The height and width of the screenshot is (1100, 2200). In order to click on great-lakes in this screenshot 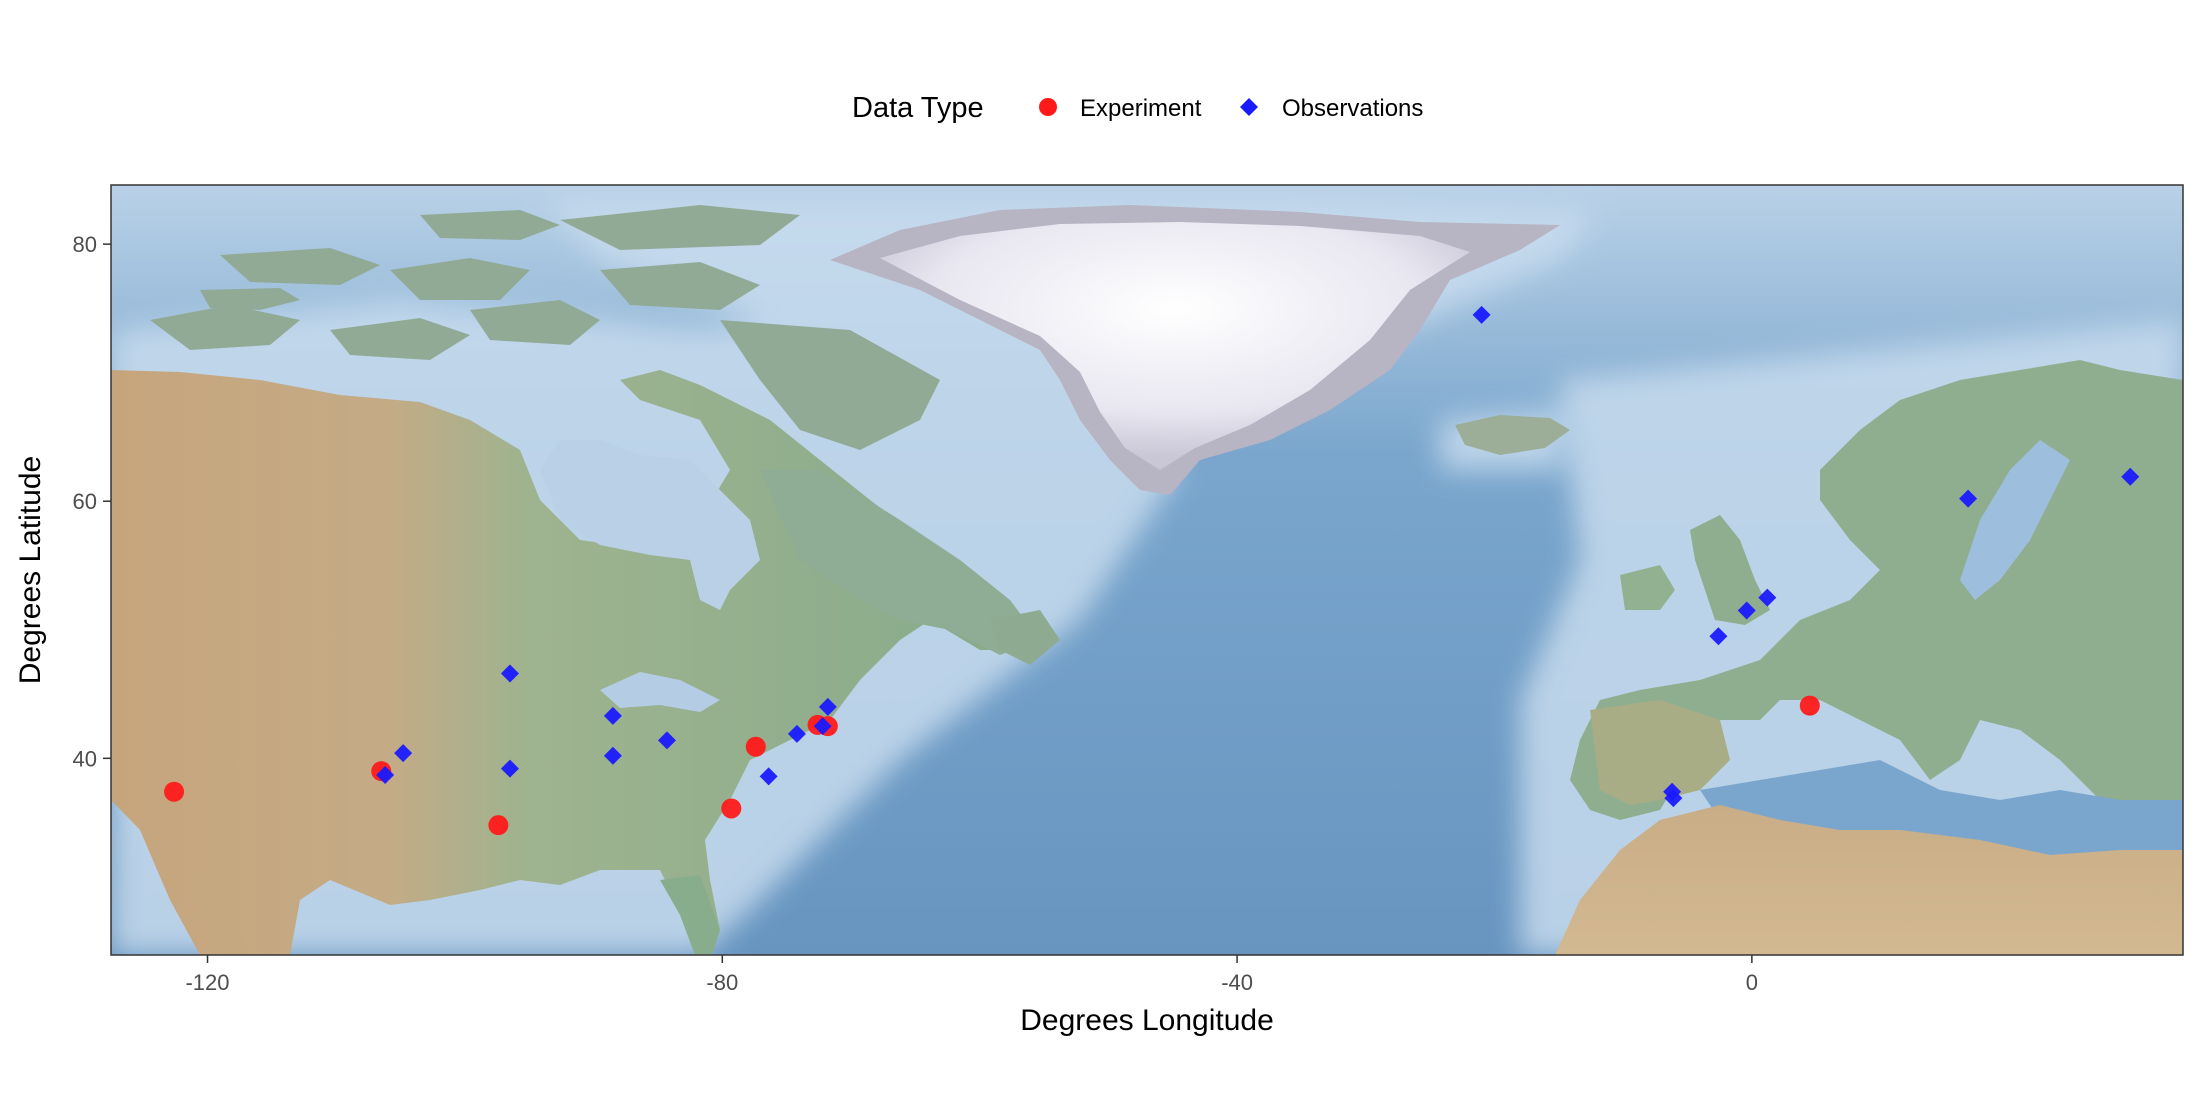, I will do `click(660, 692)`.